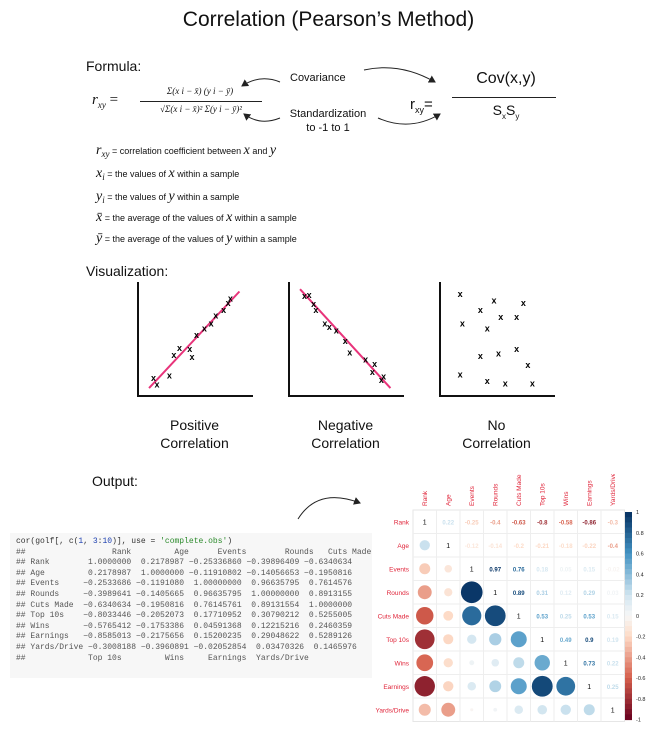 The height and width of the screenshot is (744, 657). I want to click on formula-numerator: Σ(x i − x̄) (y i − ȳ), so click(200, 91).